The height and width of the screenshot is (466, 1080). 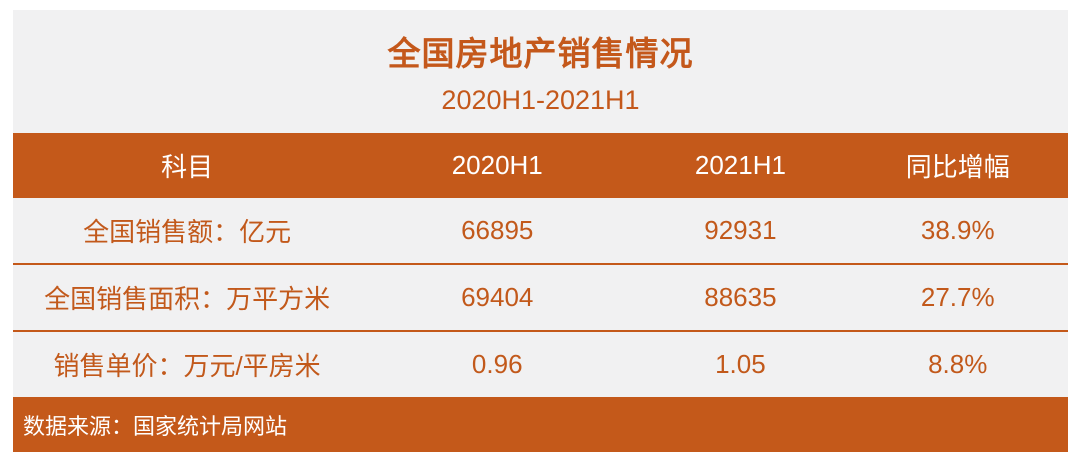 I want to click on value-2020h1: 69404, so click(x=497, y=297).